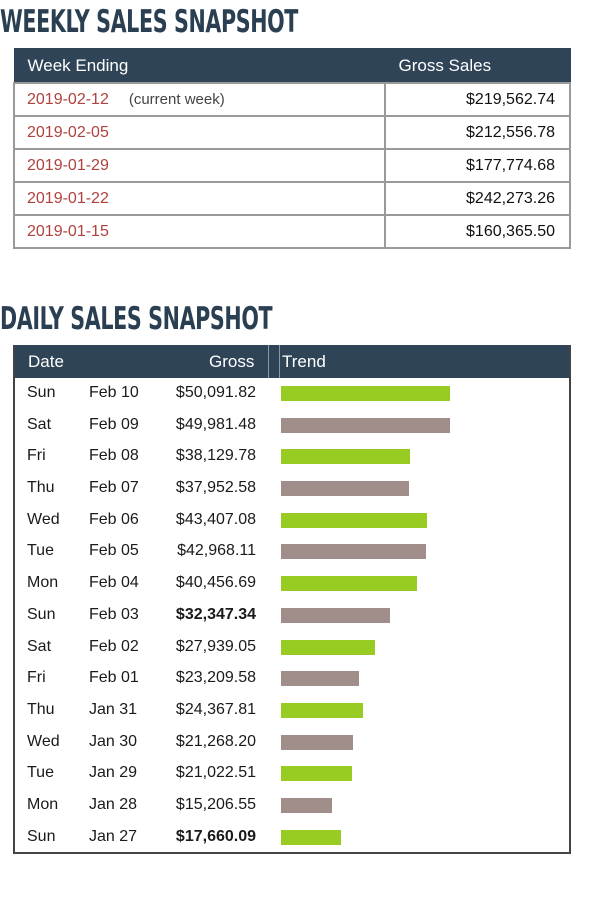  I want to click on gross-sales-header: Gross Sales, so click(477, 66).